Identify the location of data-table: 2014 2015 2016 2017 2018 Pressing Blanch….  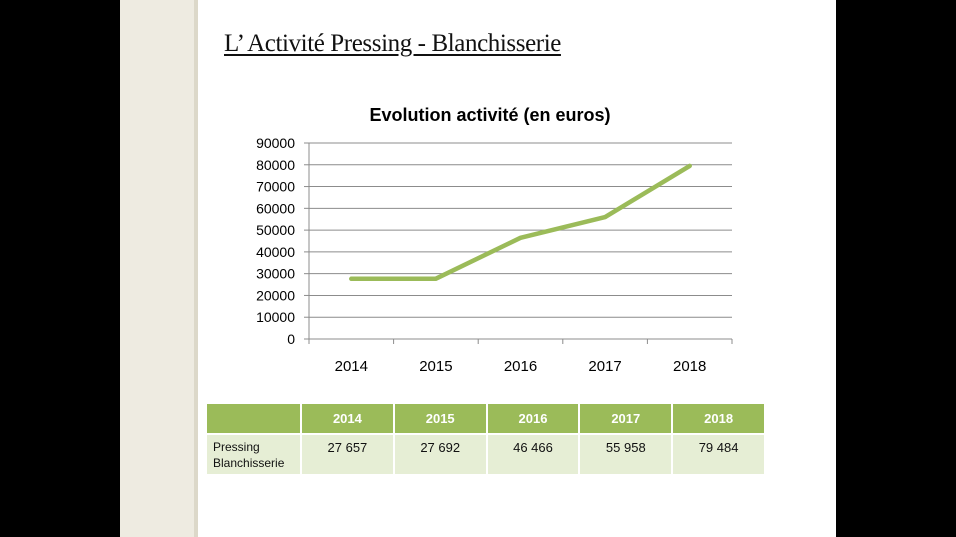
(486, 439).